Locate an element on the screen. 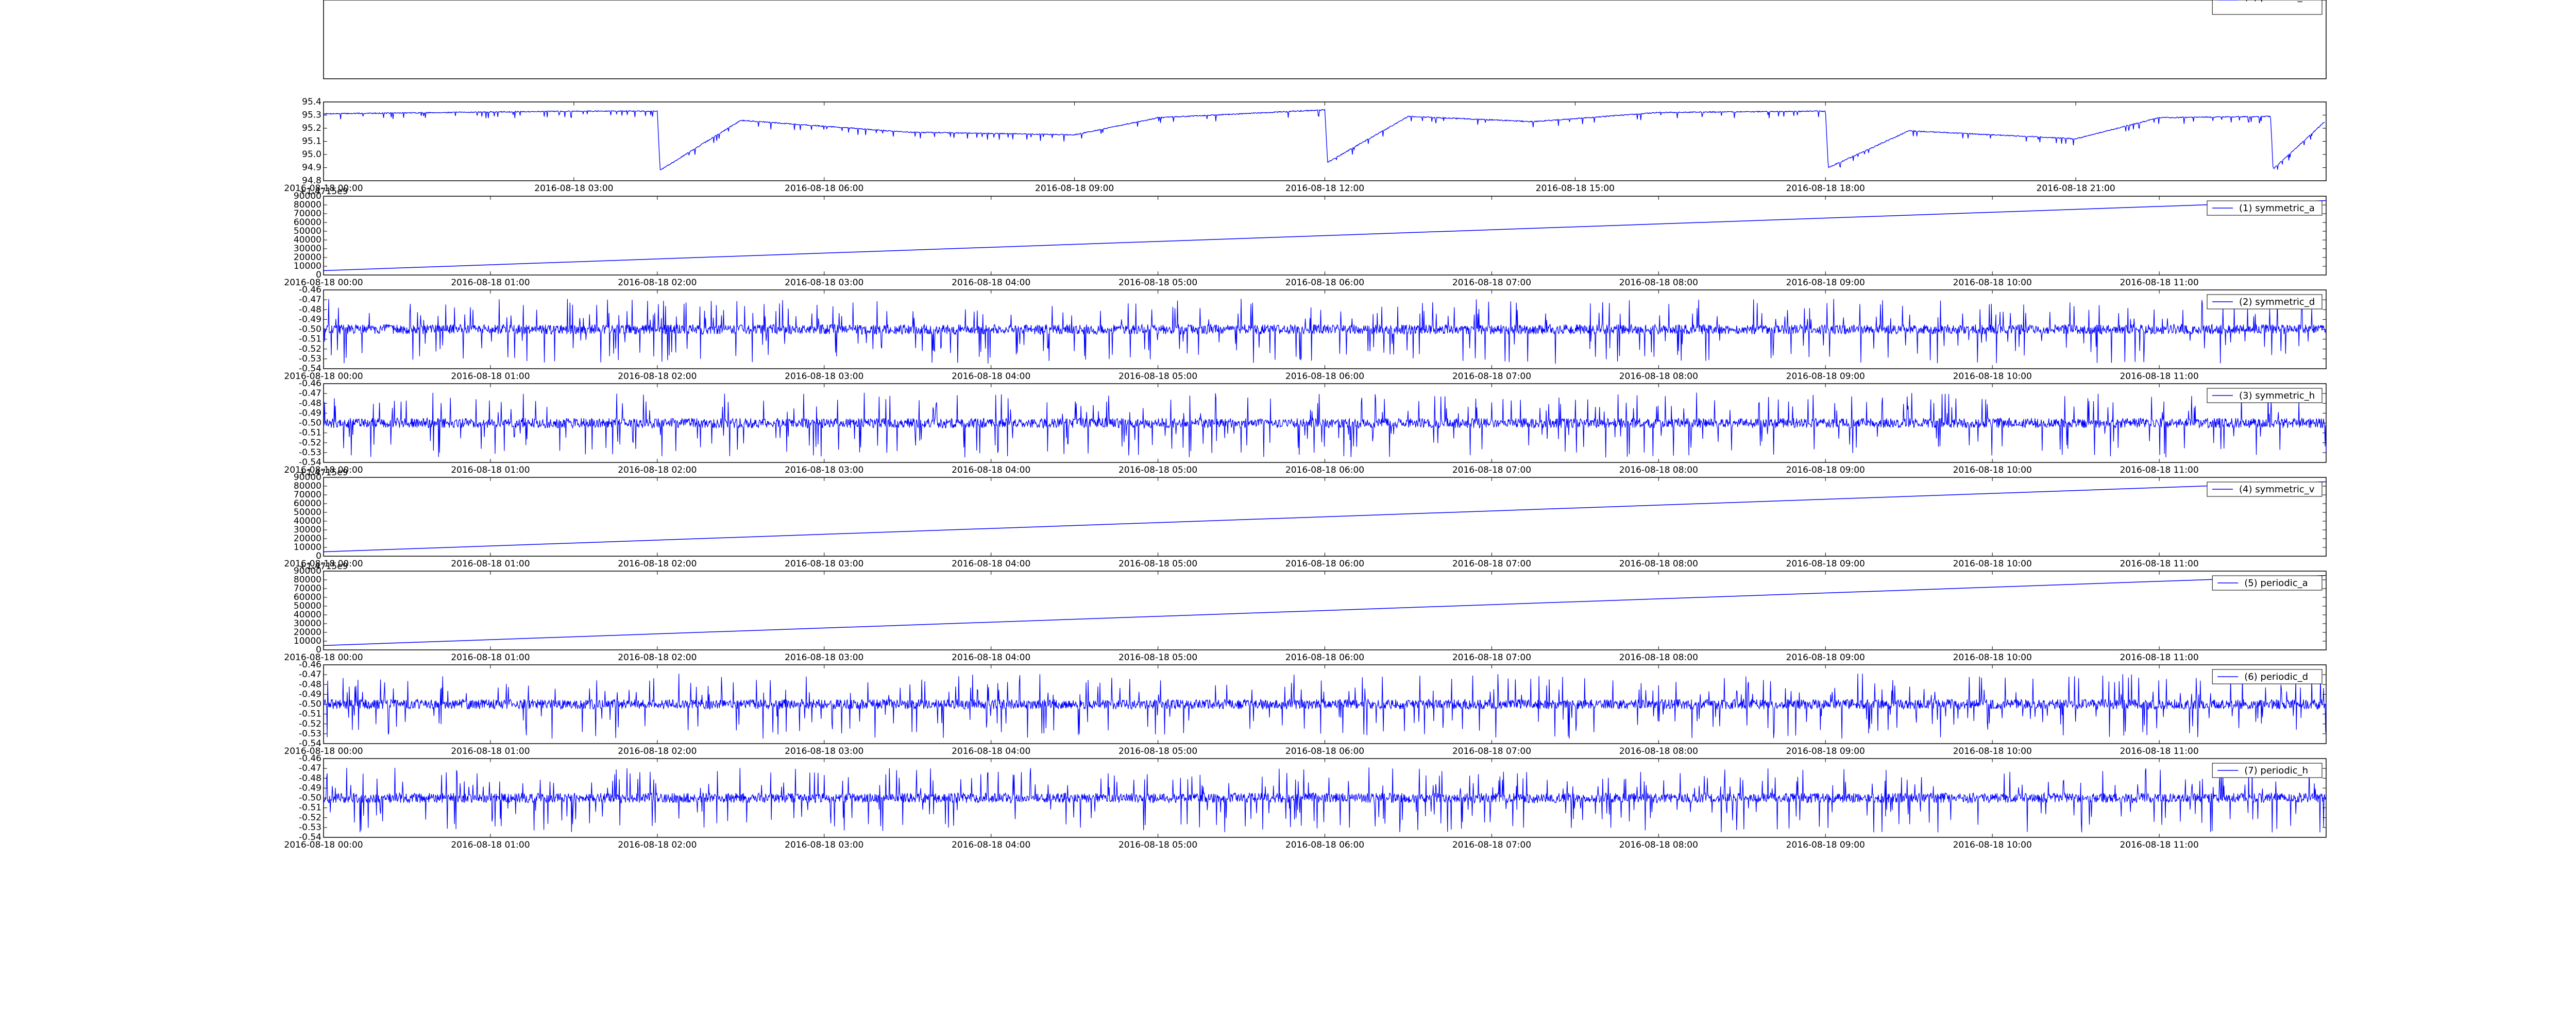 The height and width of the screenshot is (1032, 2576). y-tick-label: -0.46 is located at coordinates (310, 384).